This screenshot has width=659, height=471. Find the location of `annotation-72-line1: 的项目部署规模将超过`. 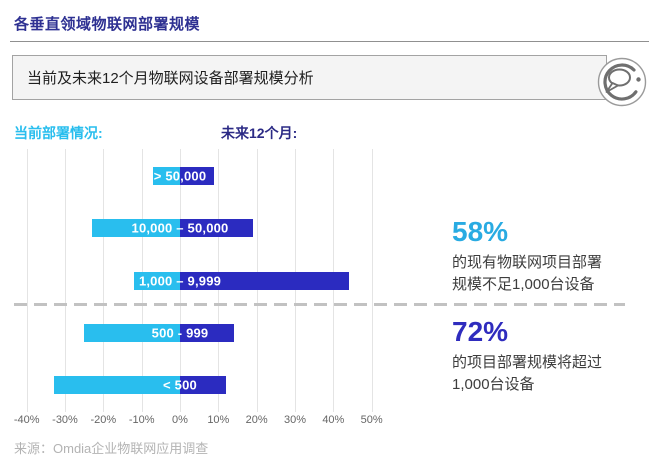

annotation-72-line1: 的项目部署规模将超过 is located at coordinates (527, 362).